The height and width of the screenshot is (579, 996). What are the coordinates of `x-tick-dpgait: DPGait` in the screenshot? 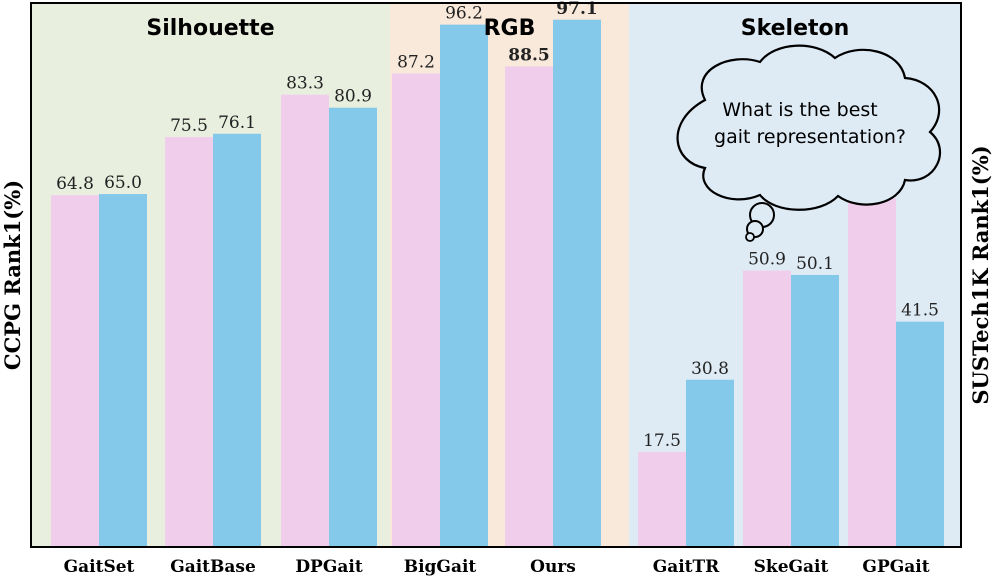 It's located at (329, 567).